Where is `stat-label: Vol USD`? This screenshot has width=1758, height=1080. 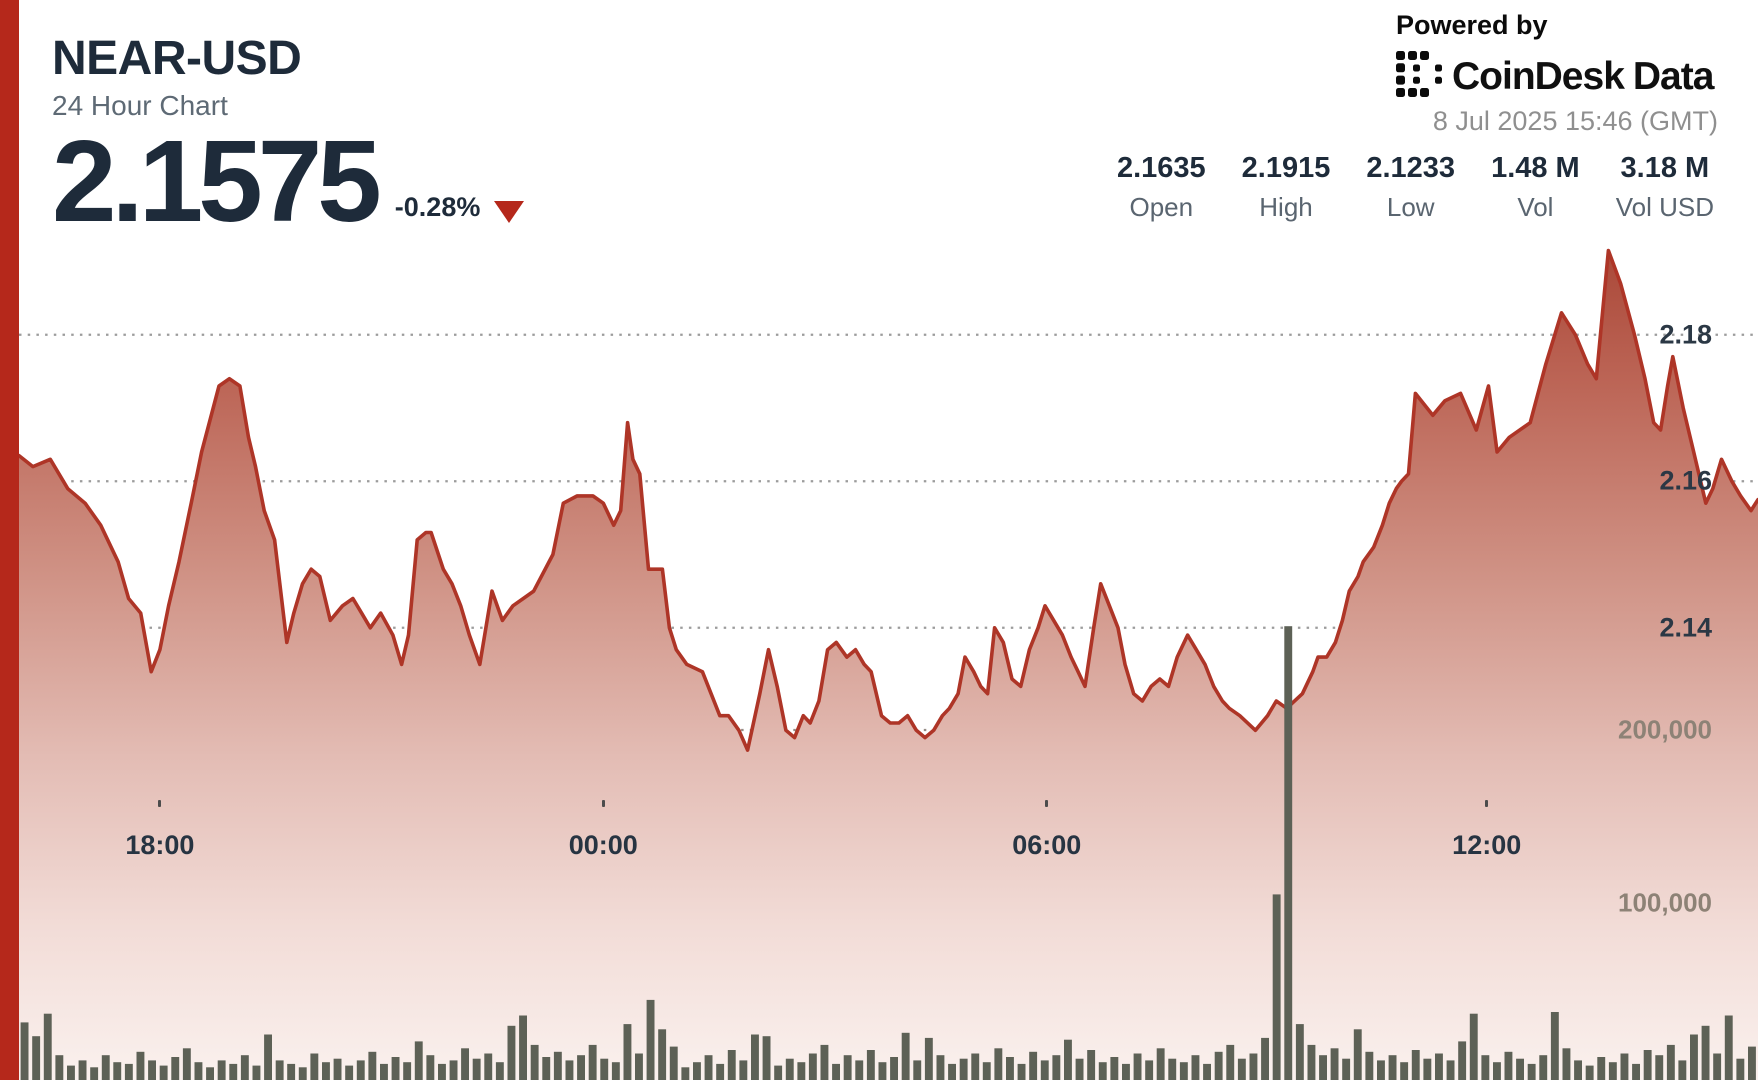
stat-label: Vol USD is located at coordinates (1664, 207).